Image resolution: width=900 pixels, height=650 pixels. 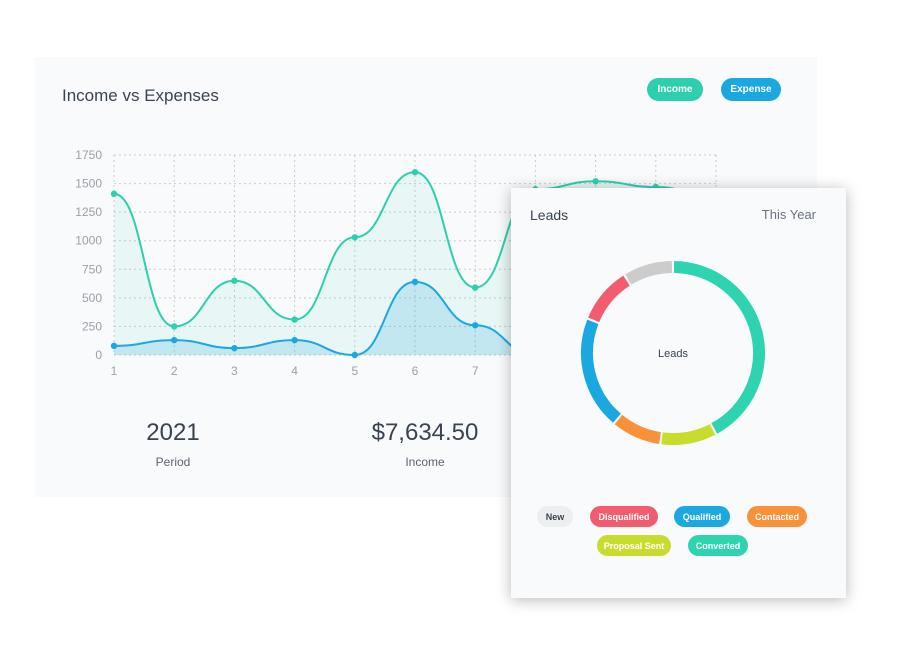 What do you see at coordinates (354, 371) in the screenshot?
I see `x-tick-label: 5` at bounding box center [354, 371].